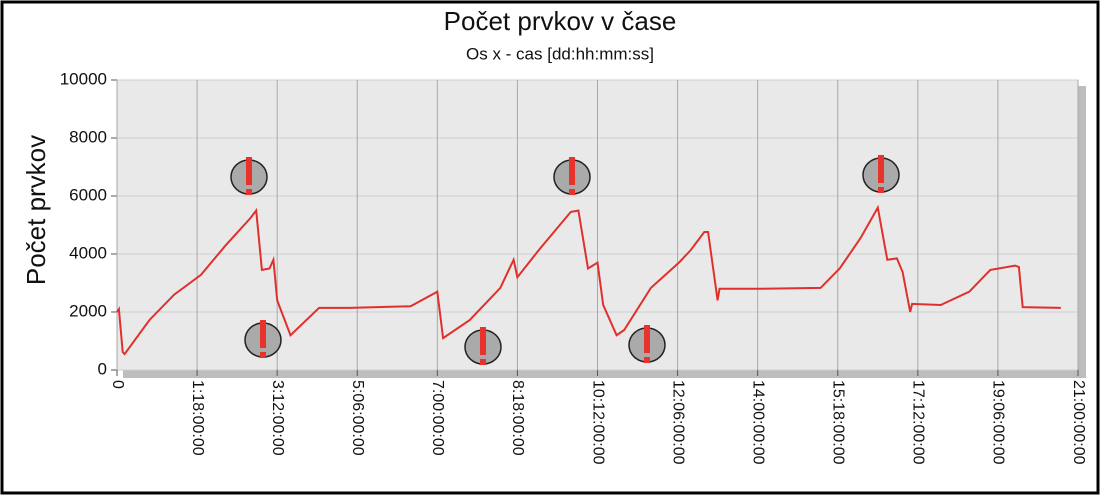 This screenshot has width=1100, height=495. I want to click on y-tick-label: 4000, so click(88, 252).